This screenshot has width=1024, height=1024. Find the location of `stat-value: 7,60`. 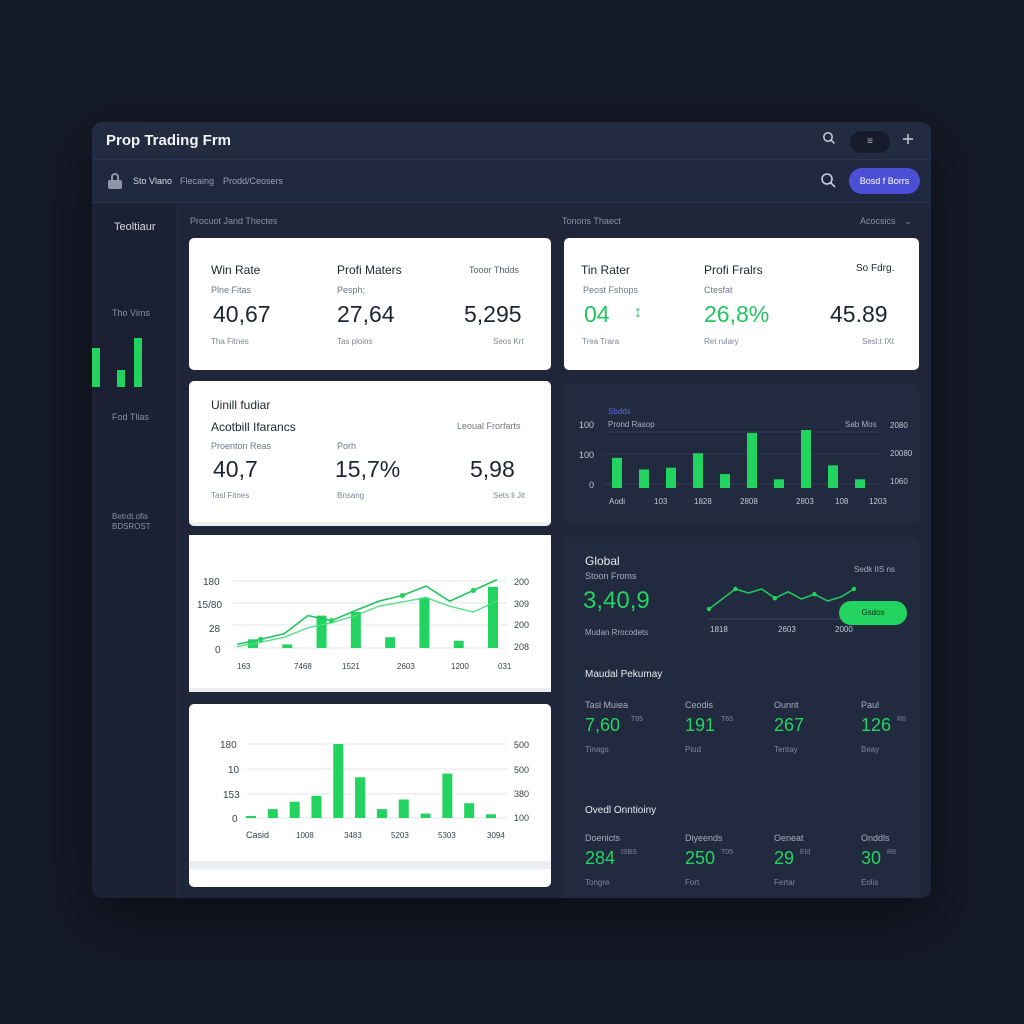

stat-value: 7,60 is located at coordinates (603, 725).